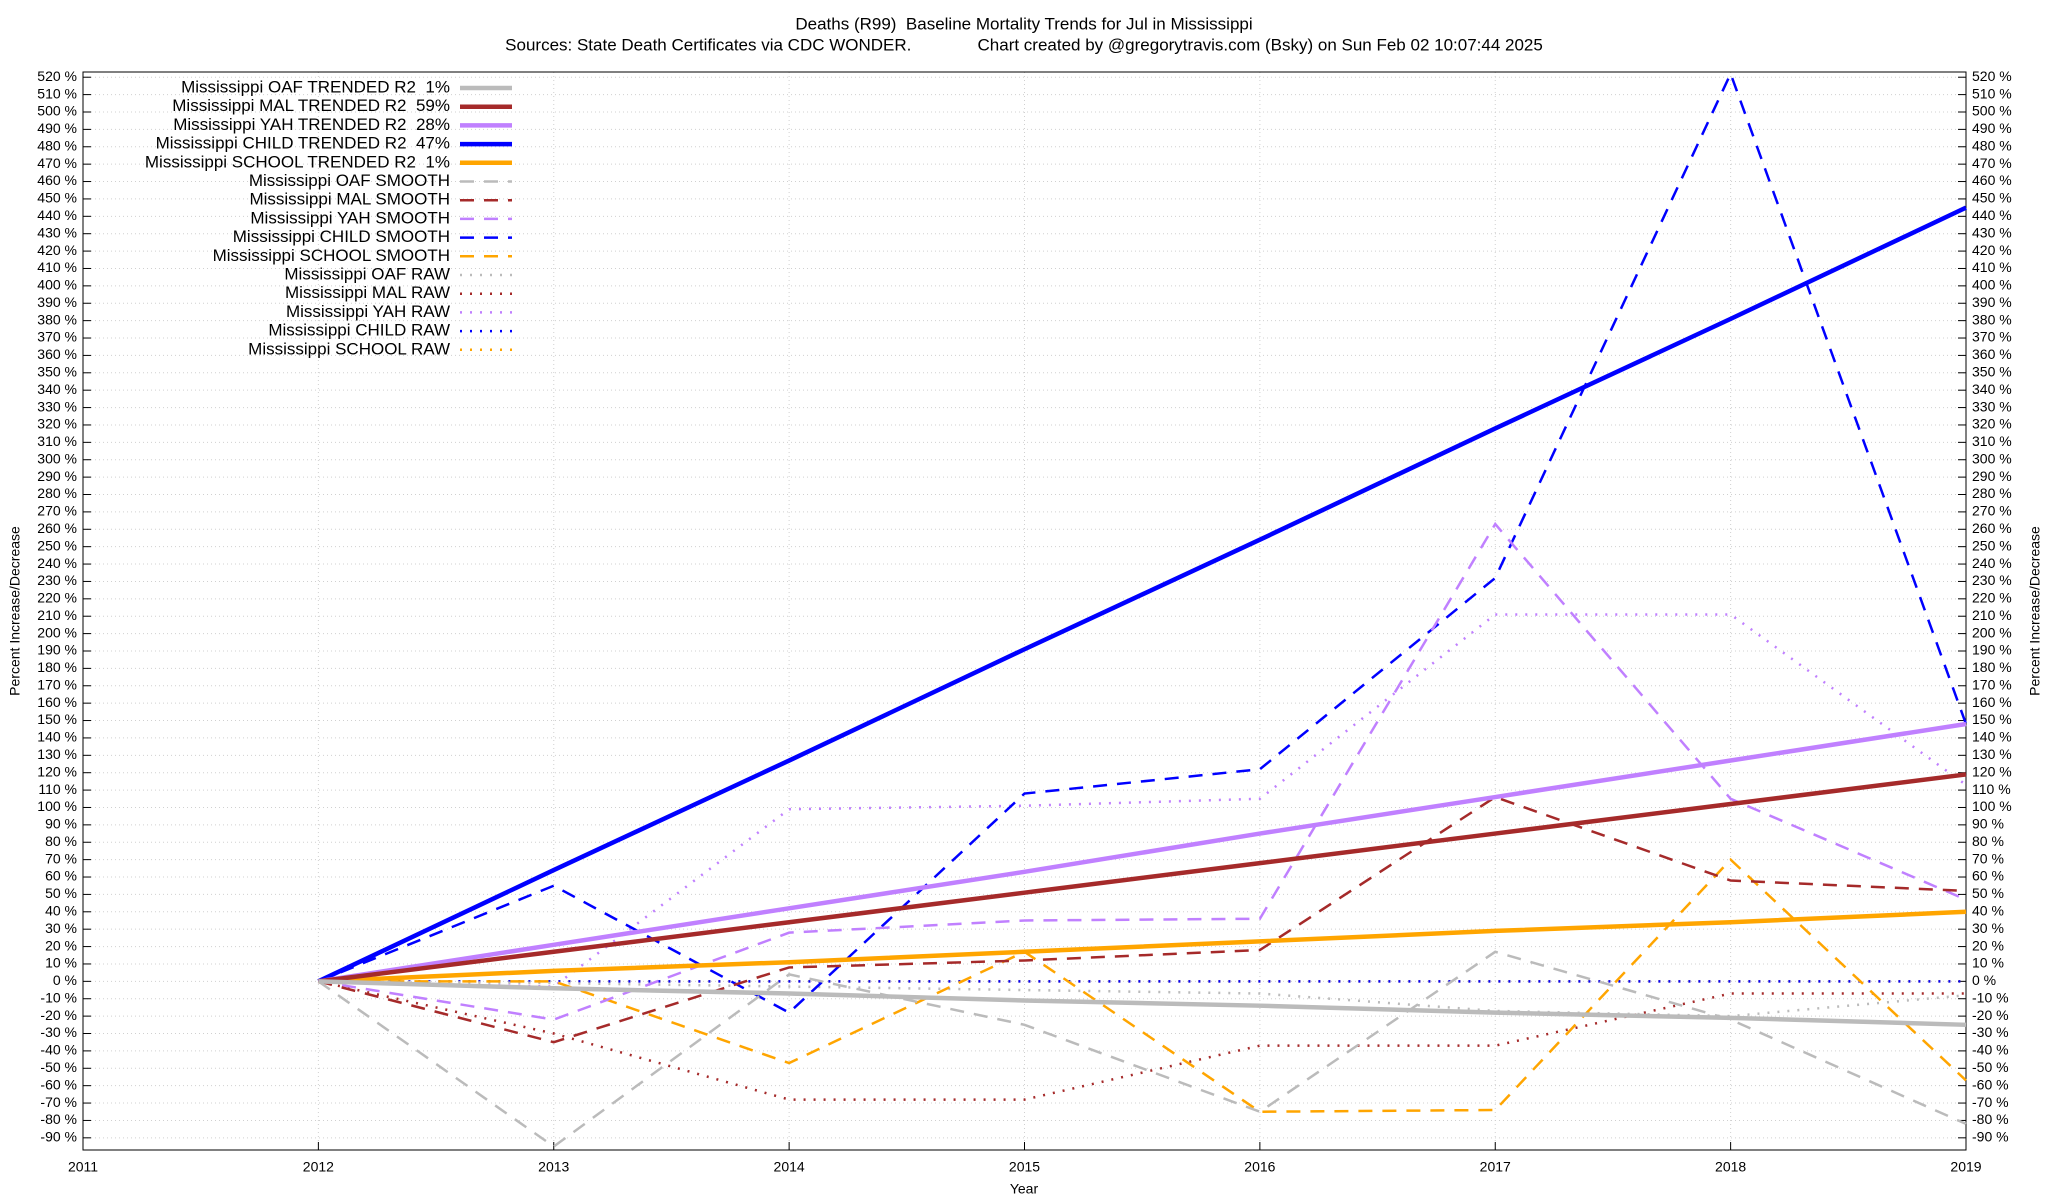 Image resolution: width=2048 pixels, height=1200 pixels. I want to click on y2-tick-label: 130 %, so click(1992, 754).